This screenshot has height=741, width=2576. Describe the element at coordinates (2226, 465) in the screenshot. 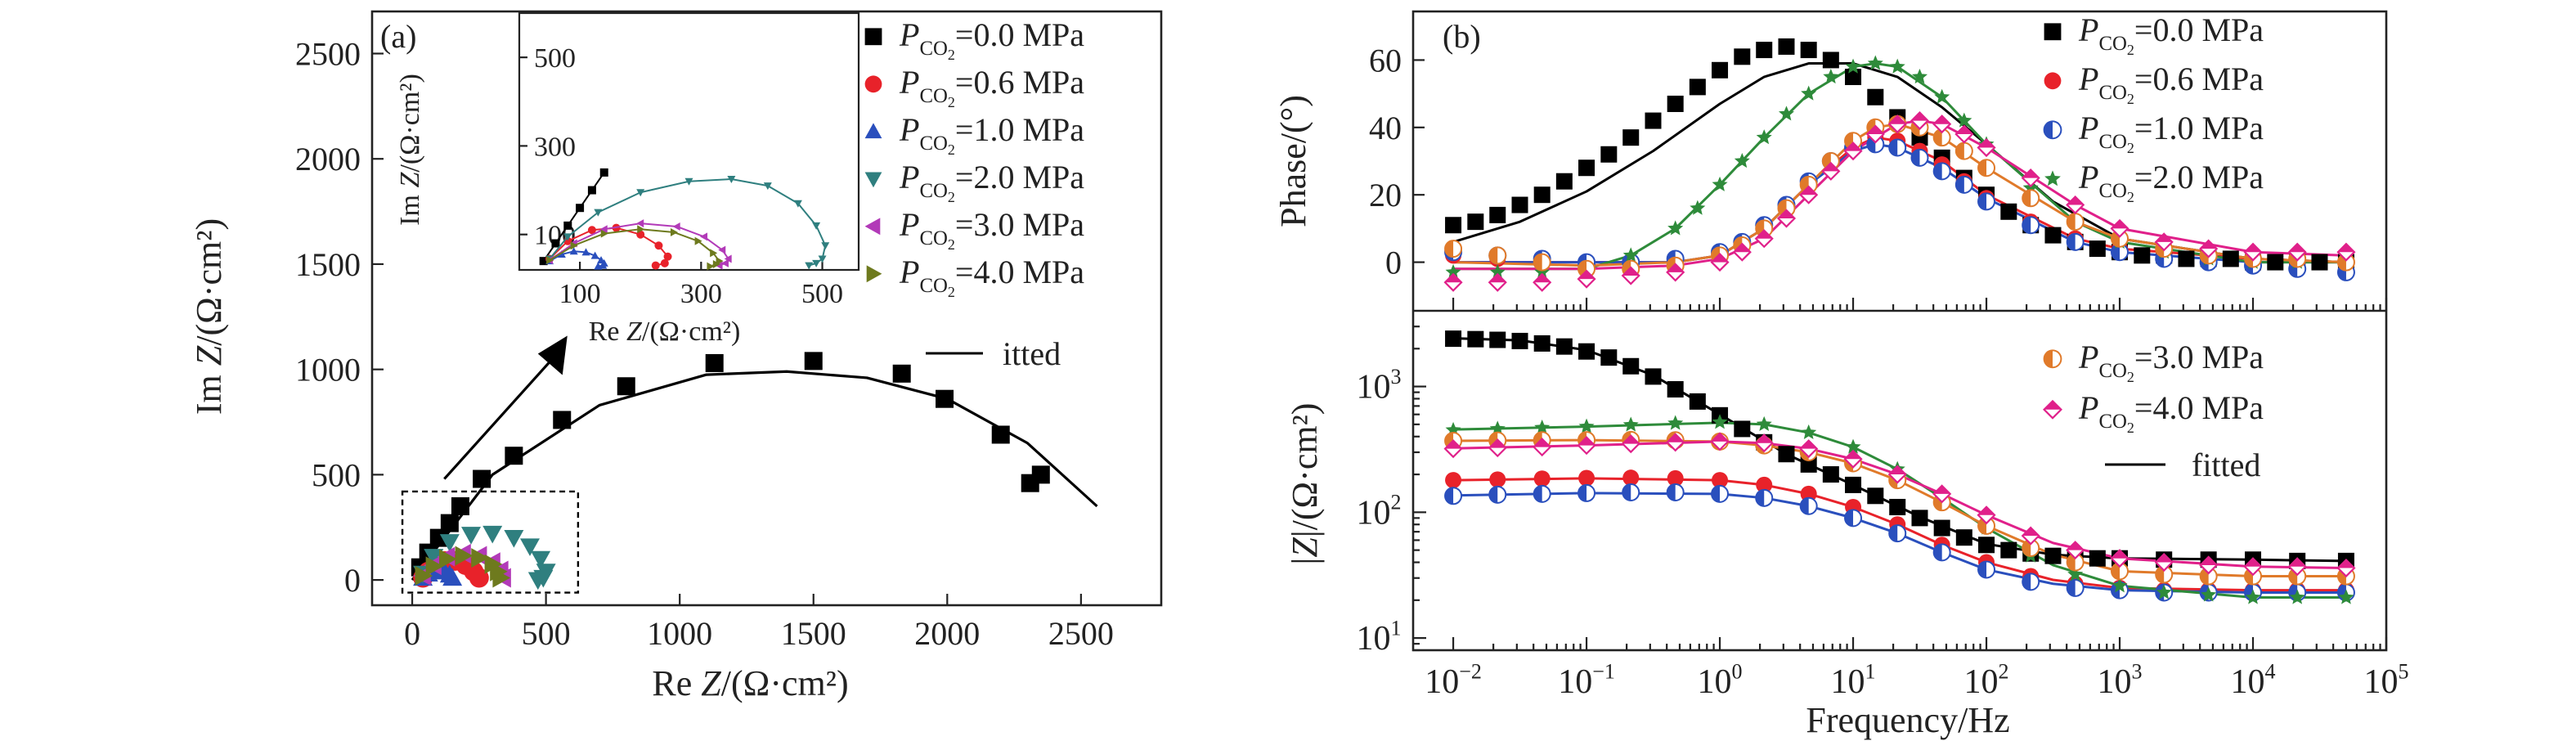

I see `panel-b-legend-fit-label: fitted` at that location.